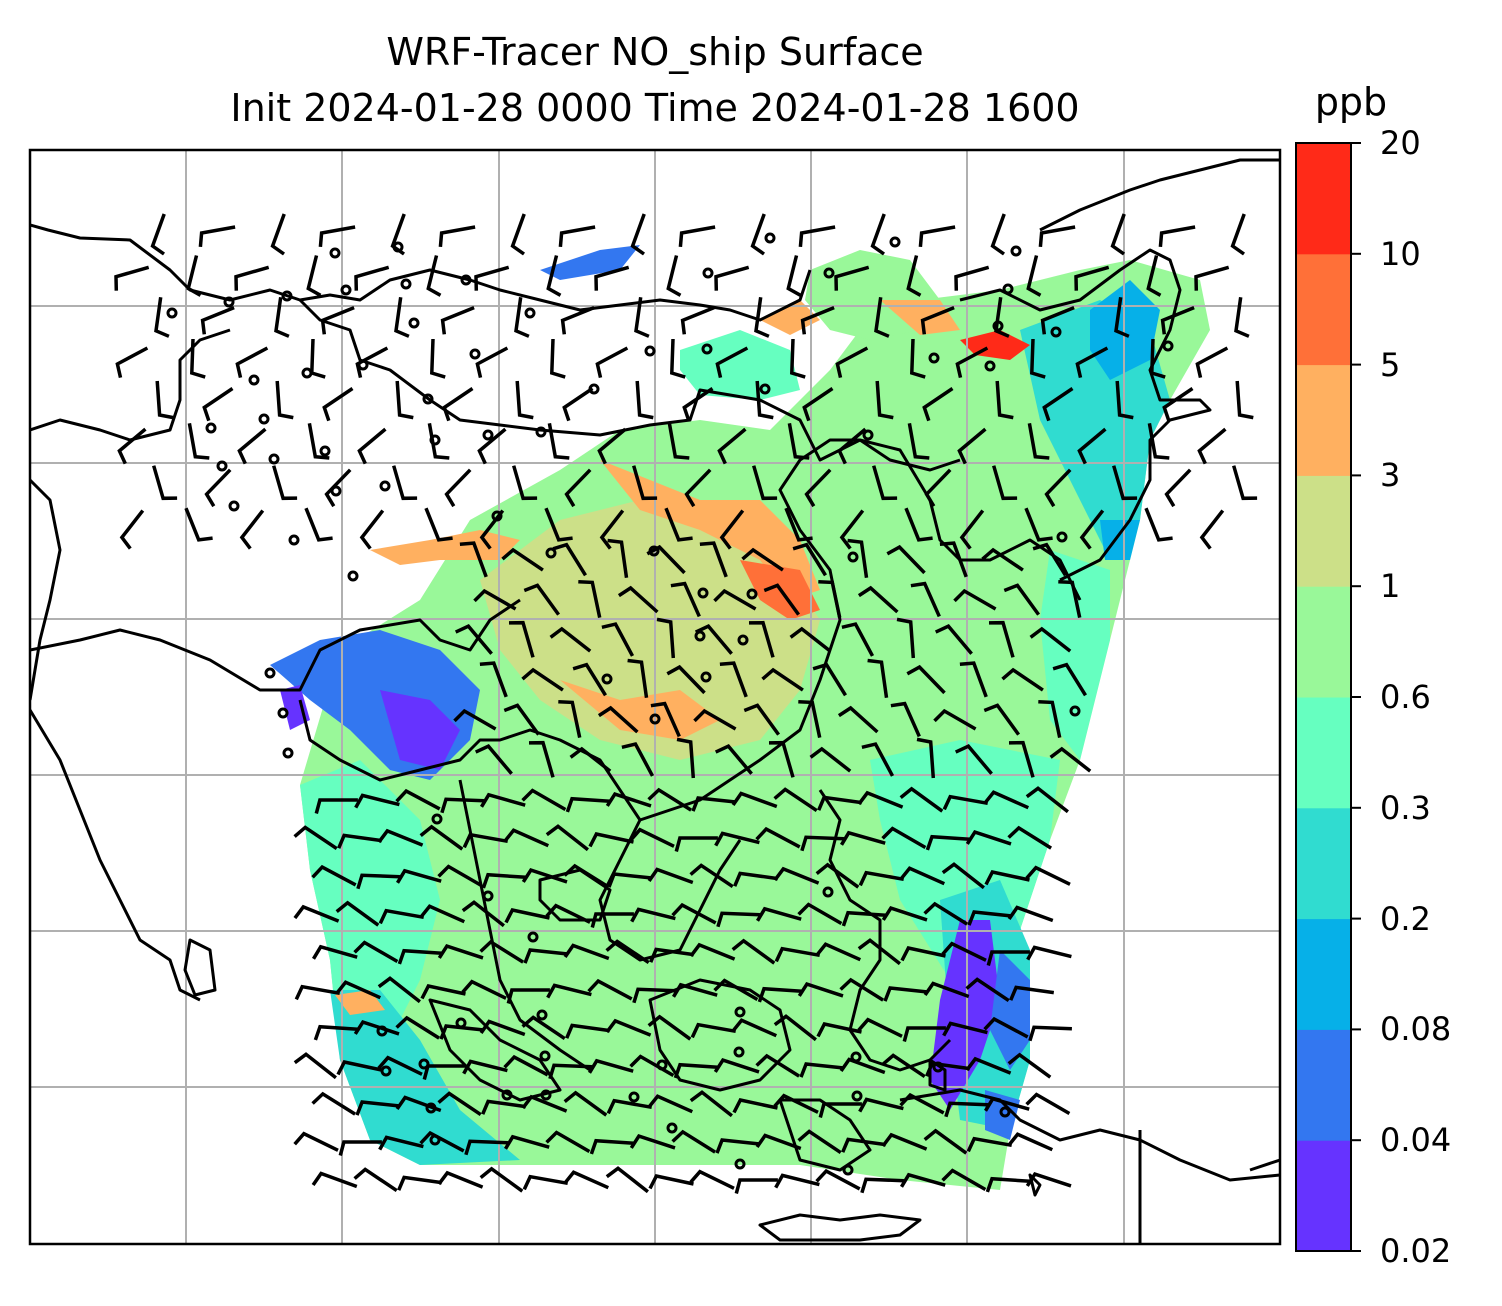 This screenshot has height=1306, width=1502. I want to click on colorbar-tick-label: 20, so click(1400, 143).